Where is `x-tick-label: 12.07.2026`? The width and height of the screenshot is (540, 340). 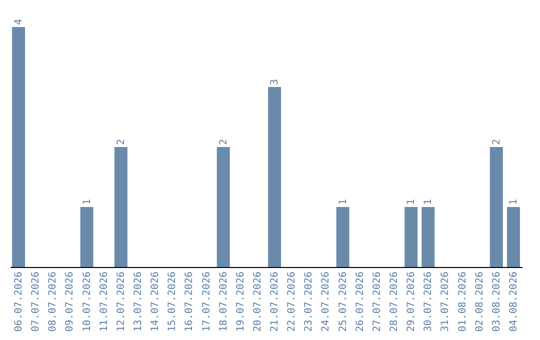 x-tick-label: 12.07.2026 is located at coordinates (121, 302).